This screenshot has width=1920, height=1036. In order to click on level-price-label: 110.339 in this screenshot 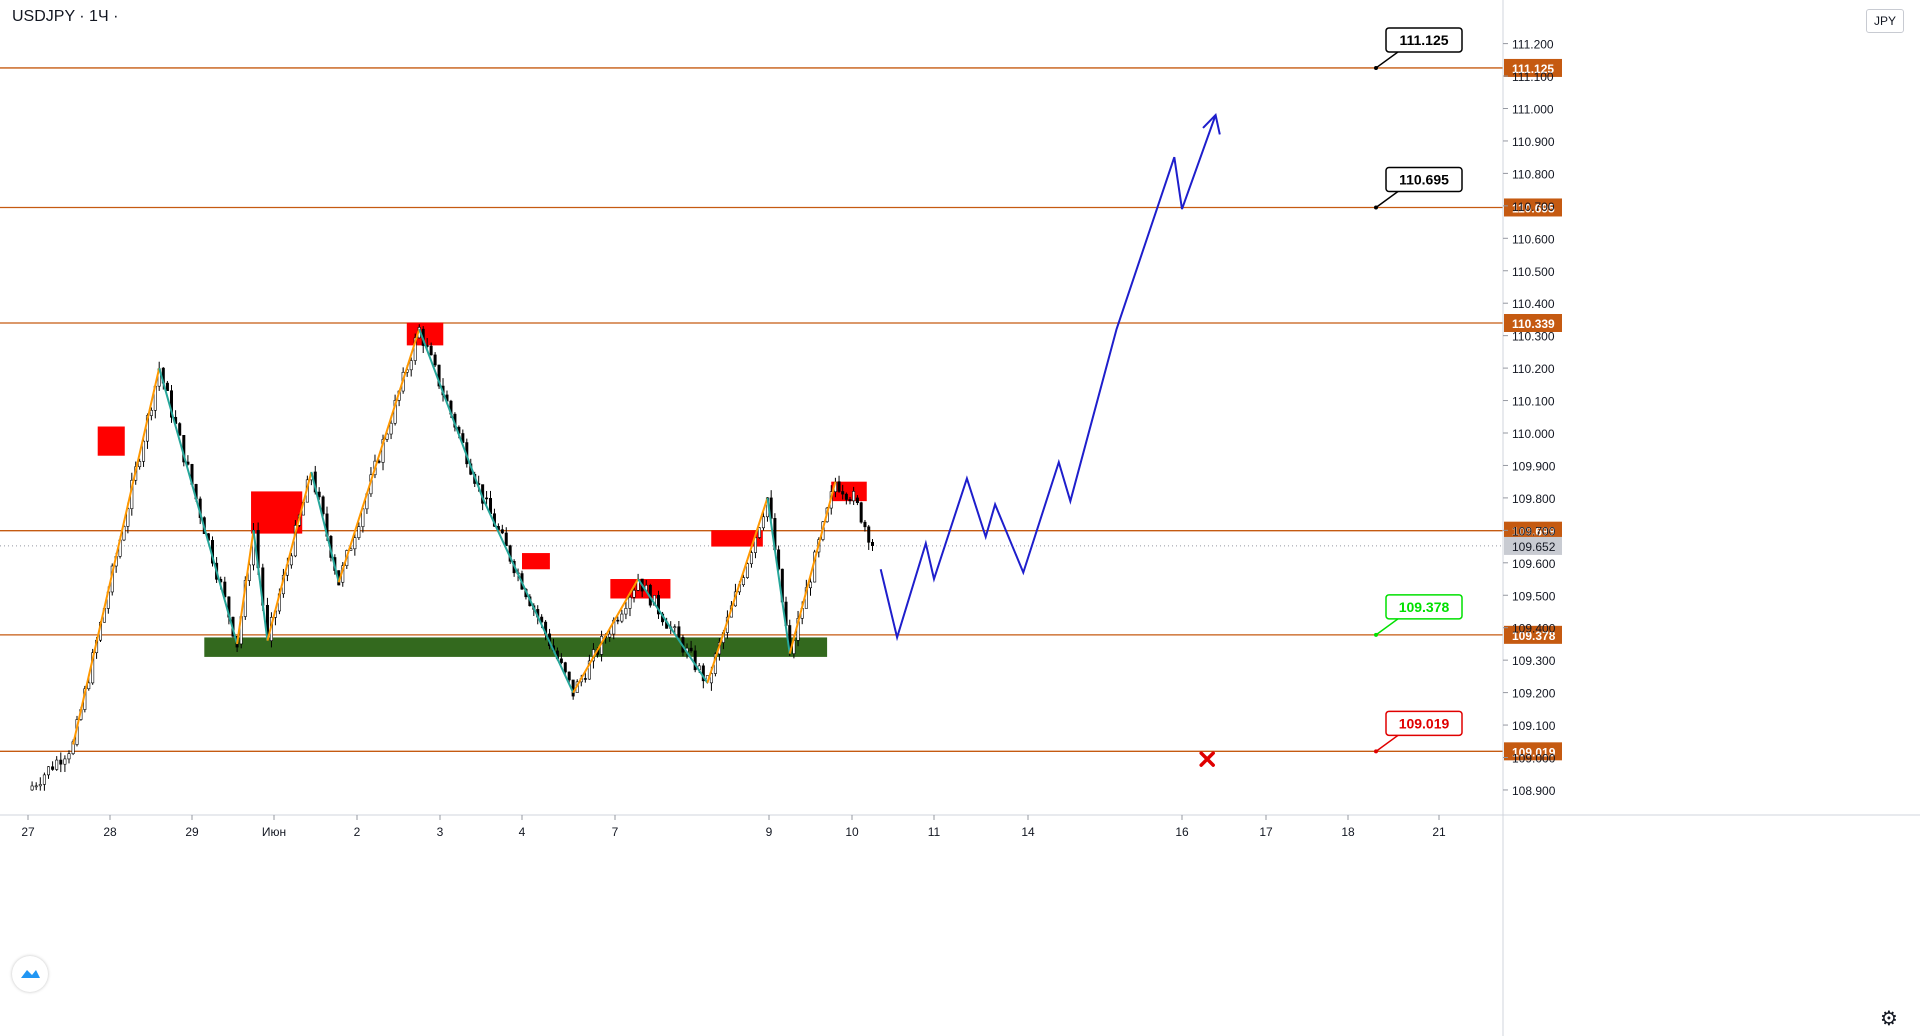, I will do `click(1533, 324)`.